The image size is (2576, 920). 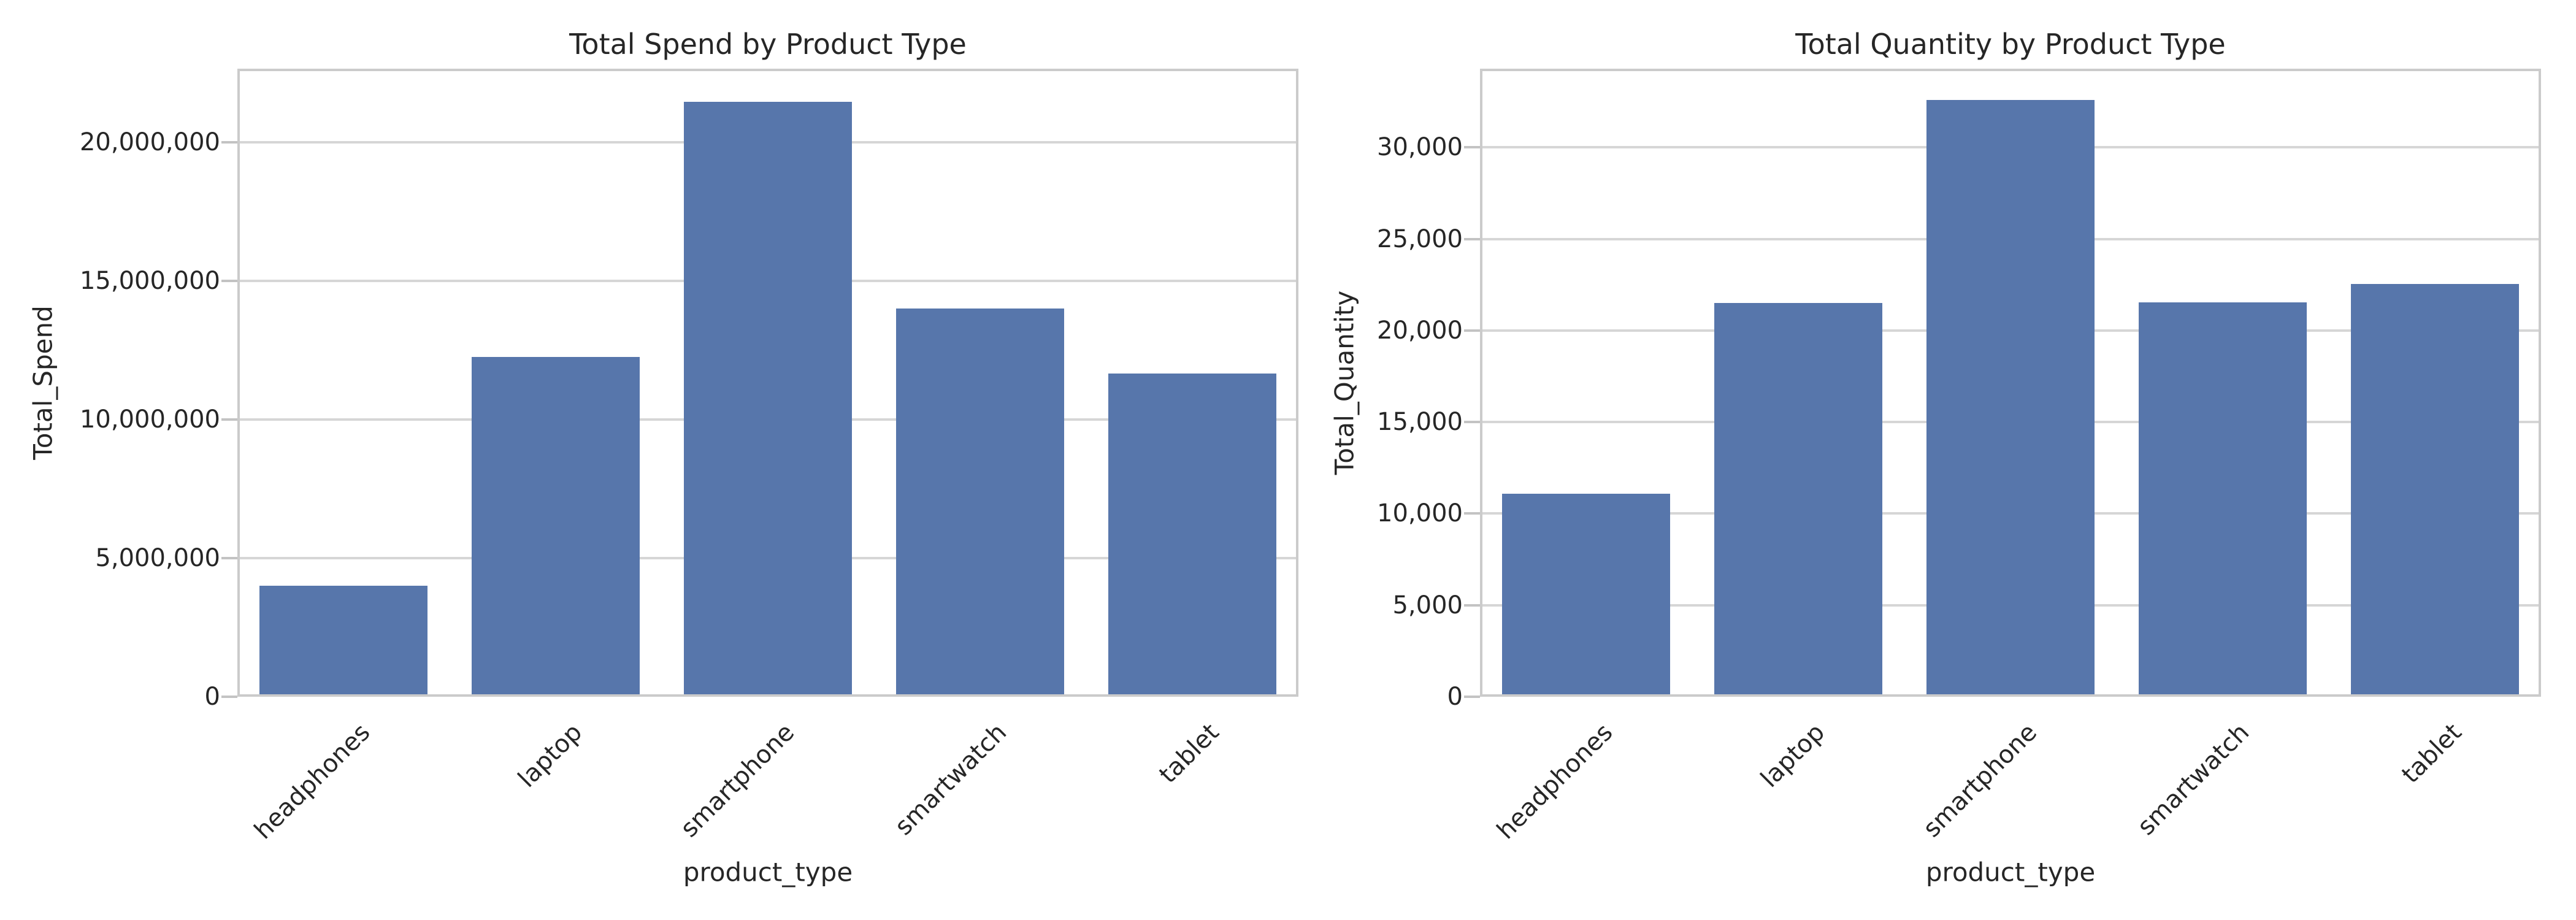 What do you see at coordinates (1420, 422) in the screenshot?
I see `y-tick-label: 15,000` at bounding box center [1420, 422].